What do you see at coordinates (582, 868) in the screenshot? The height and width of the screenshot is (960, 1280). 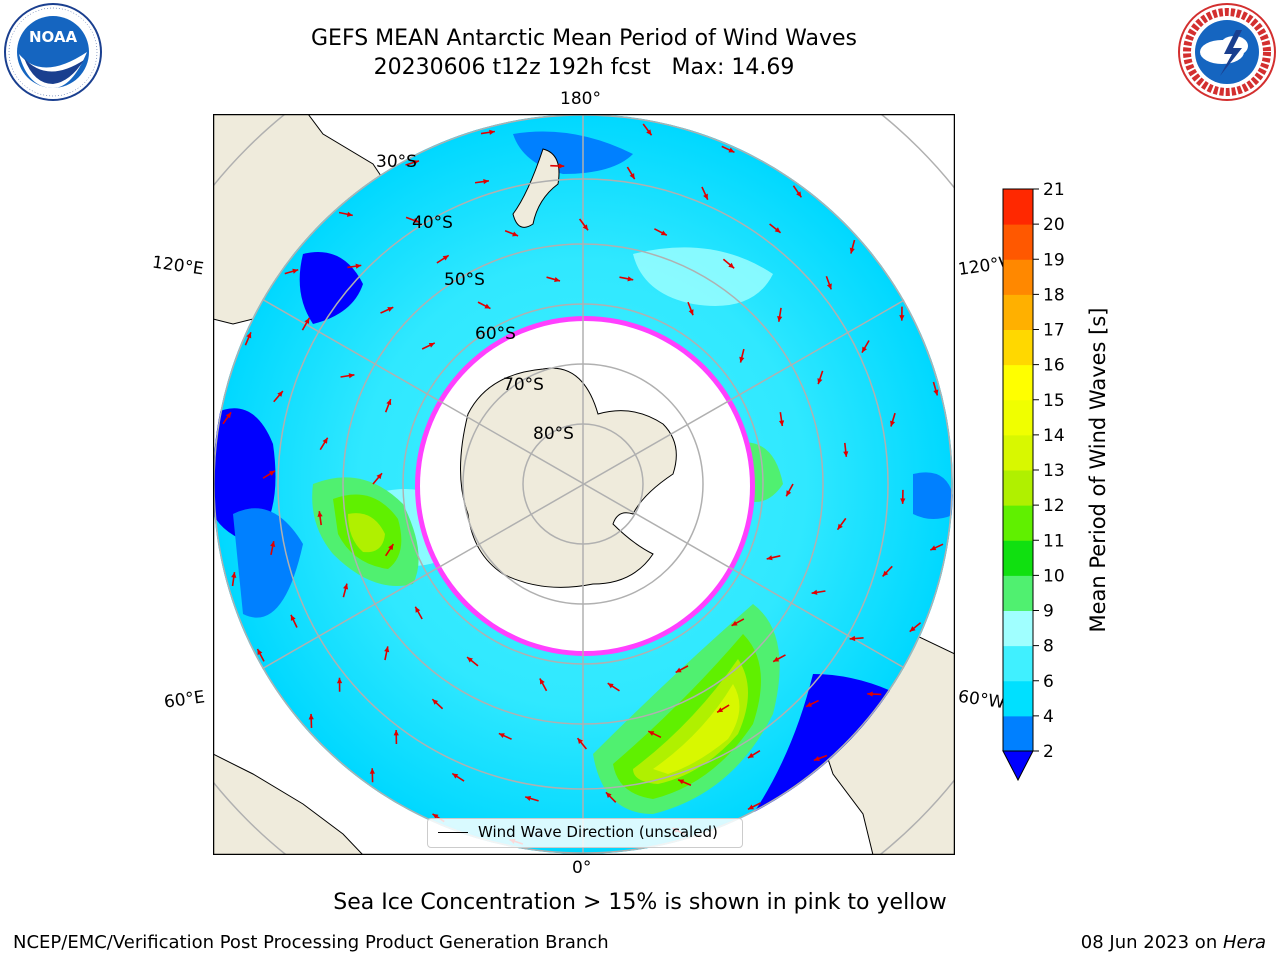 I see `lon-label-0: 0°` at bounding box center [582, 868].